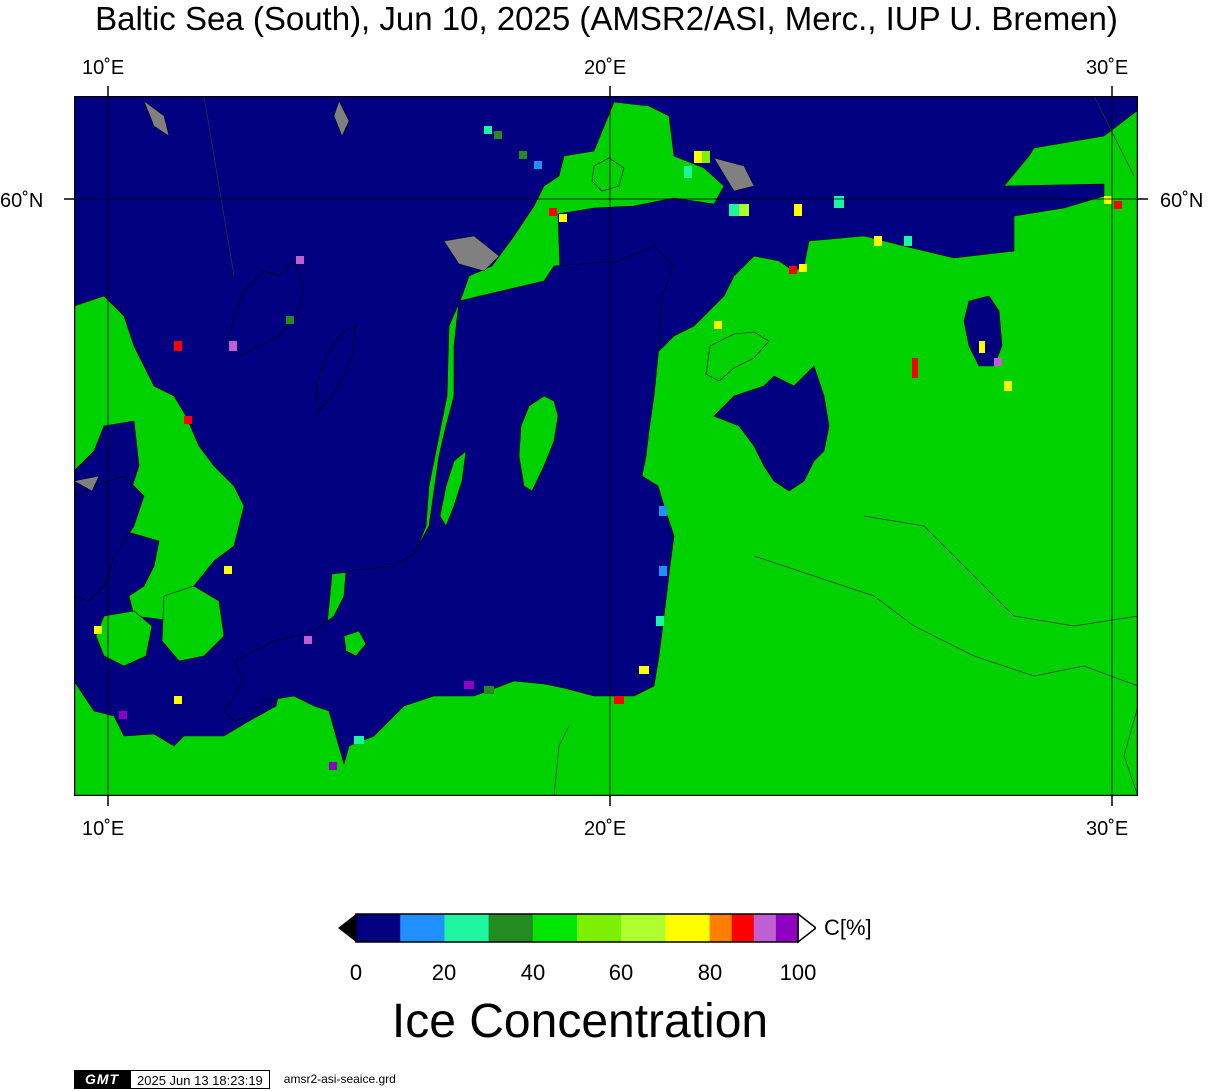 The height and width of the screenshot is (1091, 1213). What do you see at coordinates (807, 928) in the screenshot?
I see `colorbar-high-triangle` at bounding box center [807, 928].